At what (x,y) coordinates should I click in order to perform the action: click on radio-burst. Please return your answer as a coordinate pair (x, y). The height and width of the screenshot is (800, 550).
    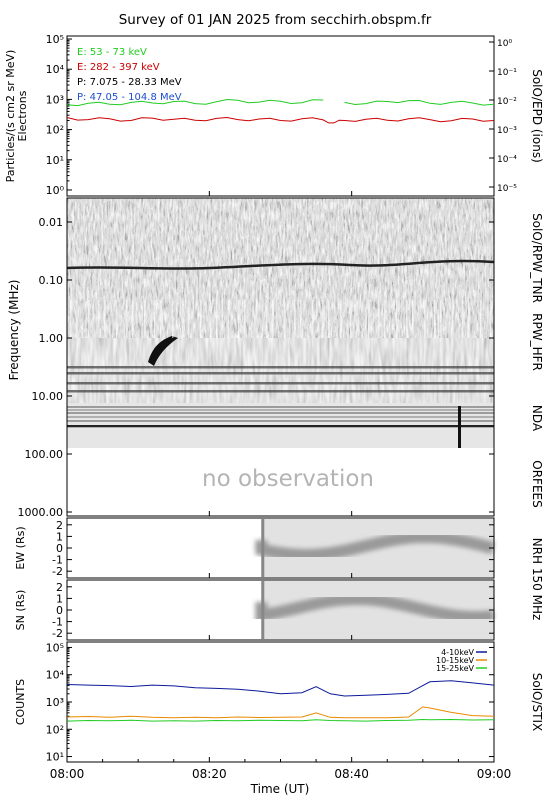
    Looking at the image, I should click on (163, 351).